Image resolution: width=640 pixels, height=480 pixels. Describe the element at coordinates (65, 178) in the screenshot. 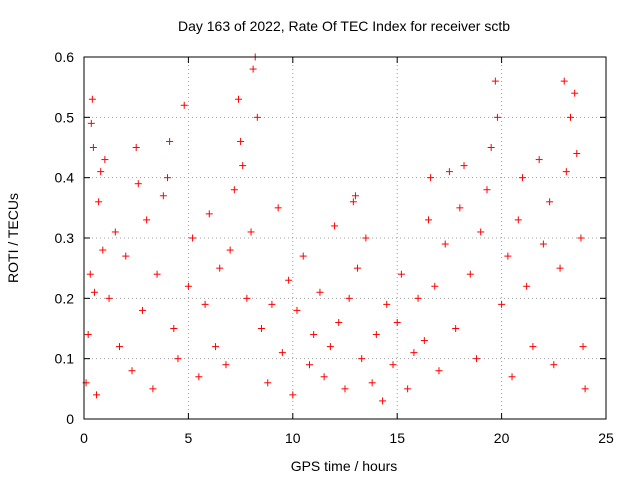

I see `y-tick-label-4: 0.4` at that location.